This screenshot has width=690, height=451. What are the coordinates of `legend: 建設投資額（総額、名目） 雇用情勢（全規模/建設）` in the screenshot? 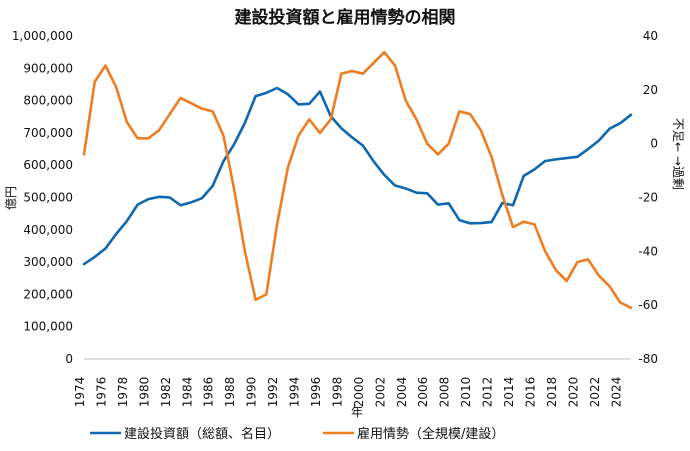 It's located at (297, 434).